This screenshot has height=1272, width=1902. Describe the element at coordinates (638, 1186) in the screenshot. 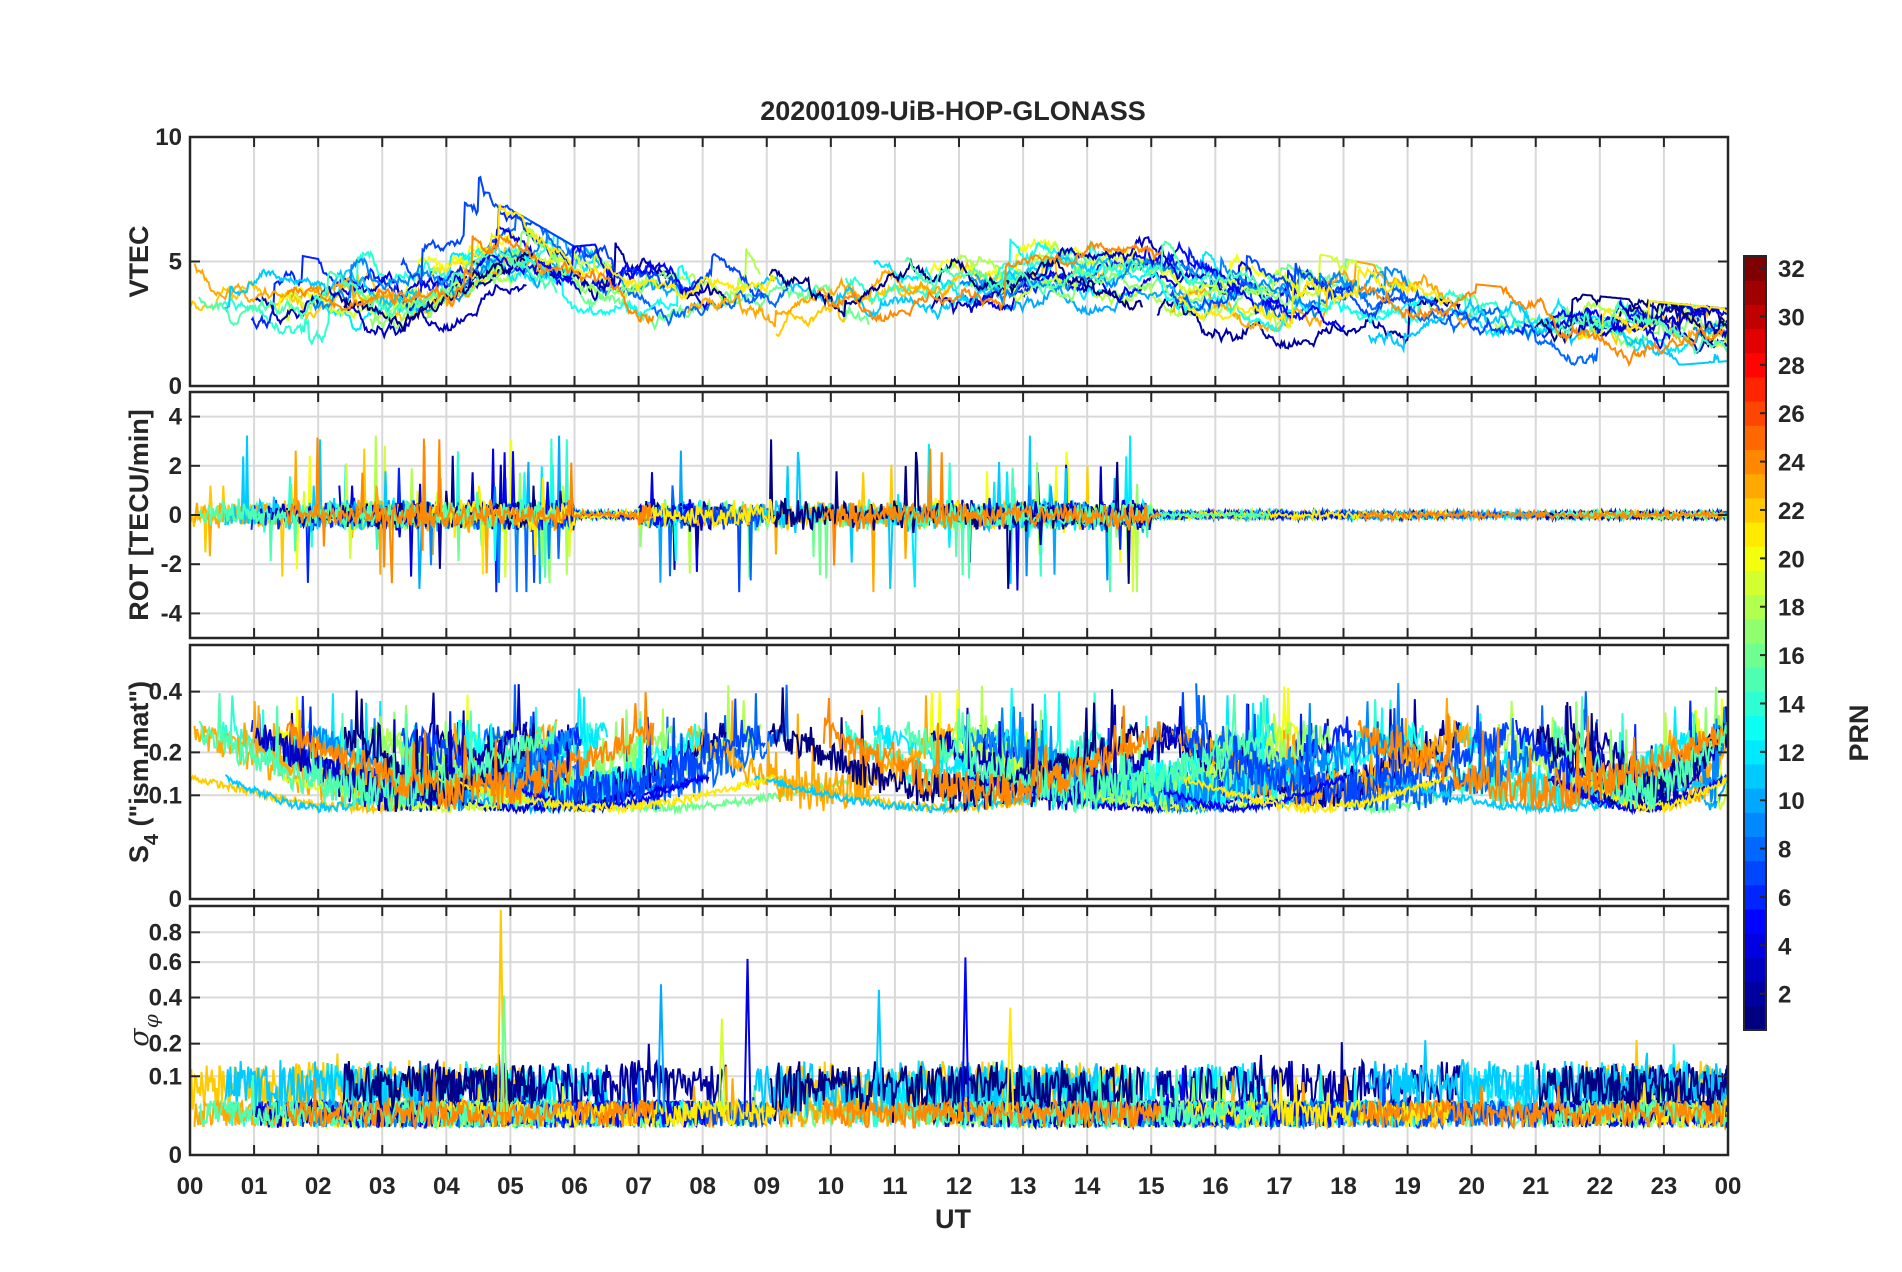

I see `x-tick-label: 07` at that location.